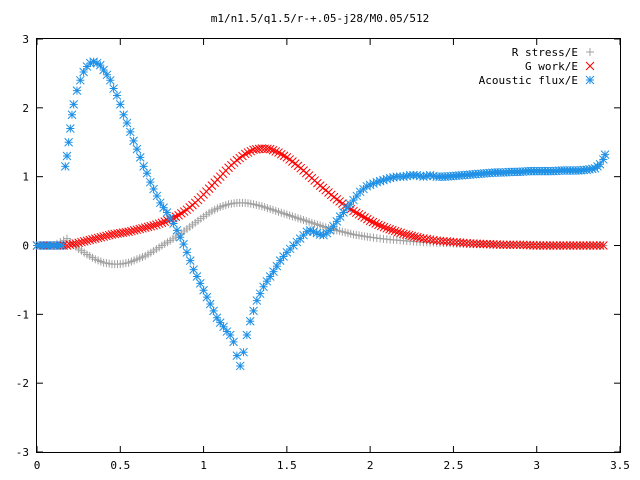 Image resolution: width=640 pixels, height=480 pixels. What do you see at coordinates (22, 452) in the screenshot?
I see `y-tick-label: -3` at bounding box center [22, 452].